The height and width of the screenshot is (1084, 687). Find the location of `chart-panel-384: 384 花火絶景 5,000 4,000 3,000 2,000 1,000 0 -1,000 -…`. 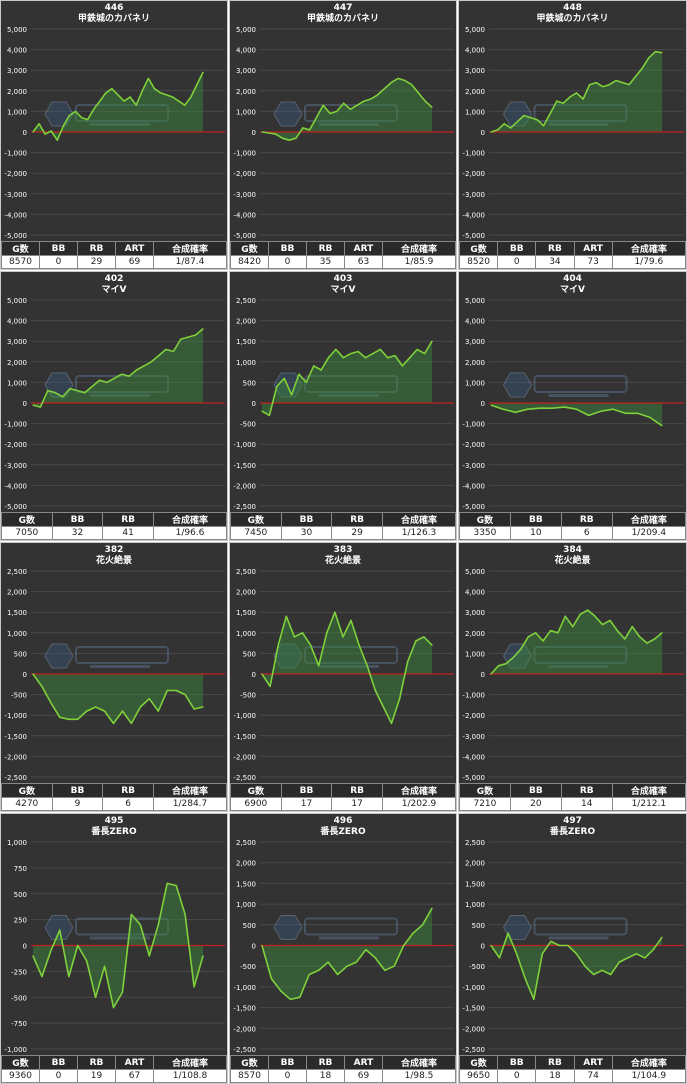

chart-panel-384: 384 花火絶景 5,000 4,000 3,000 2,000 1,000 0 -1,000 -… is located at coordinates (572, 677).